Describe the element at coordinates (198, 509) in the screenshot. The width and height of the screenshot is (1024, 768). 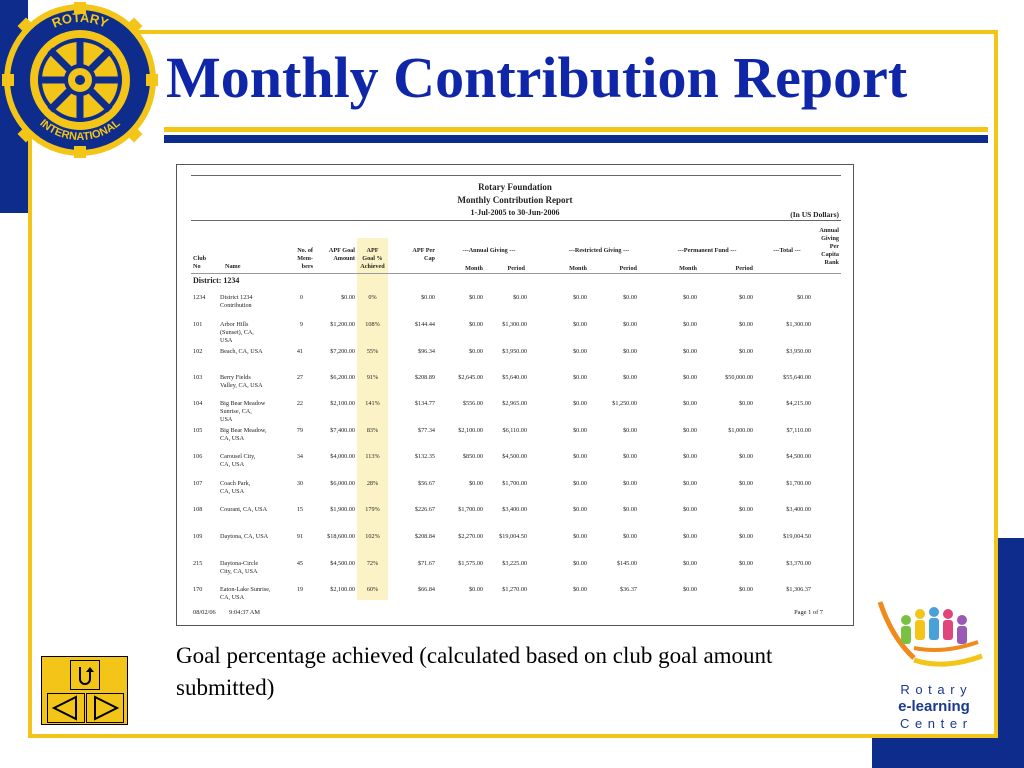
I see `cell-no: 108` at that location.